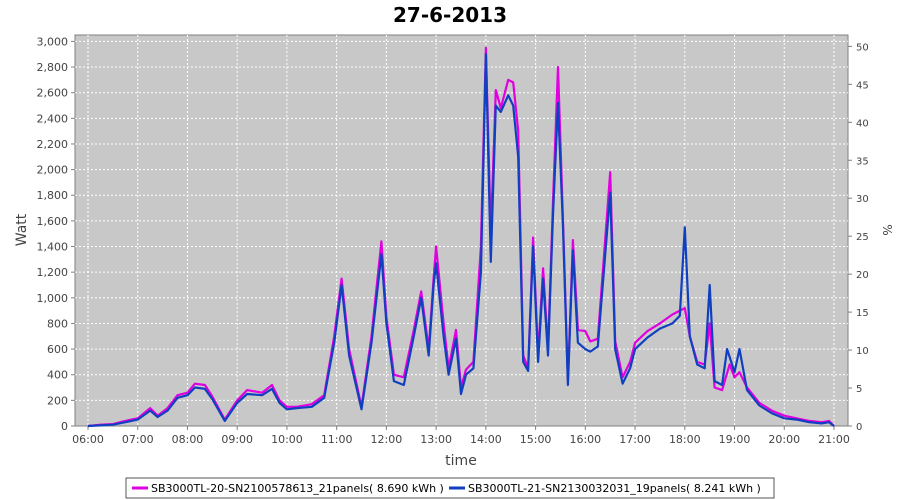  Describe the element at coordinates (859, 427) in the screenshot. I see `y2-tick-label: 0` at that location.